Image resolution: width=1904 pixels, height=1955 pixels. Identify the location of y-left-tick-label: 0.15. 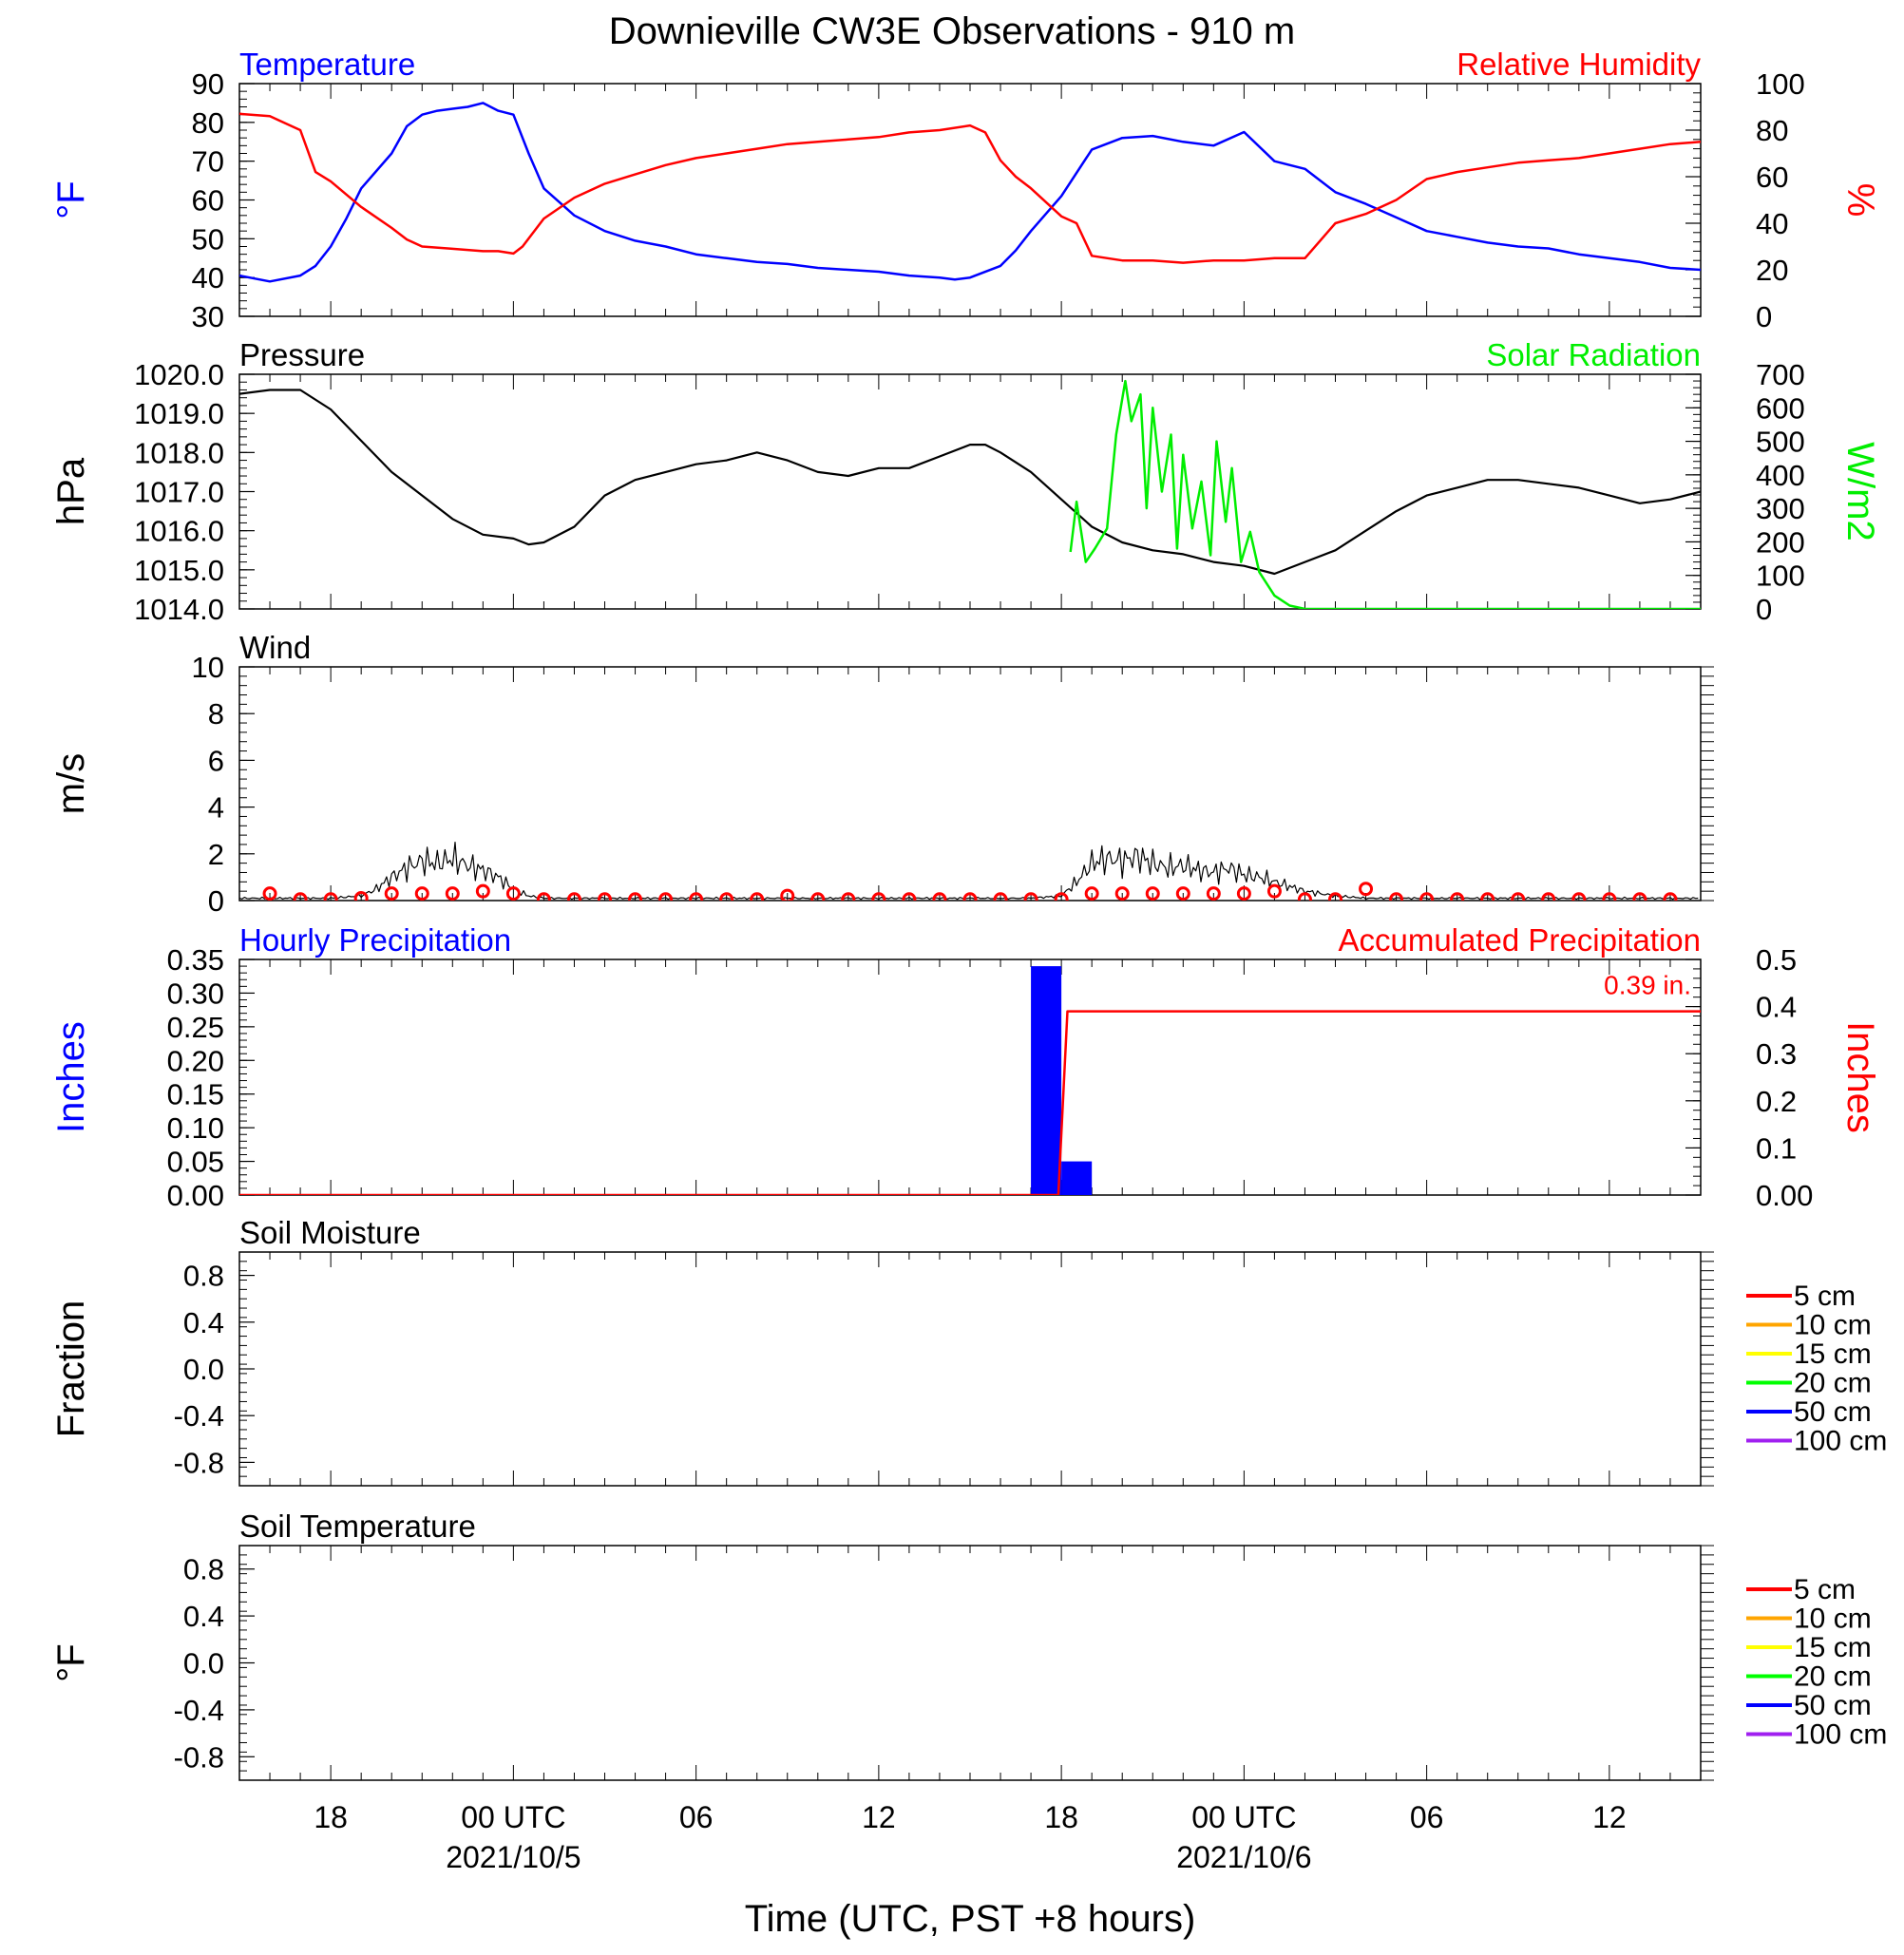
(195, 1094).